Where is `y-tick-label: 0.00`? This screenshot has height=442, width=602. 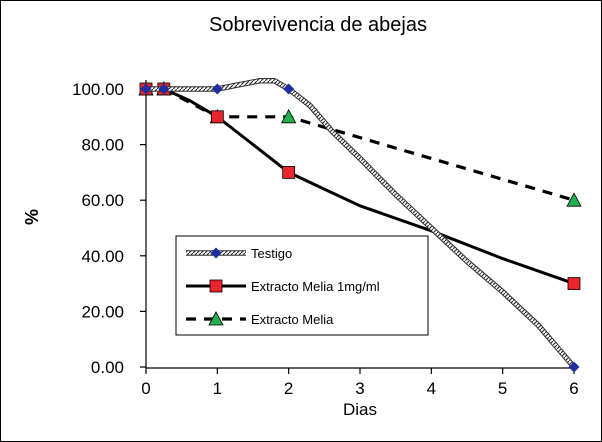 y-tick-label: 0.00 is located at coordinates (107, 367).